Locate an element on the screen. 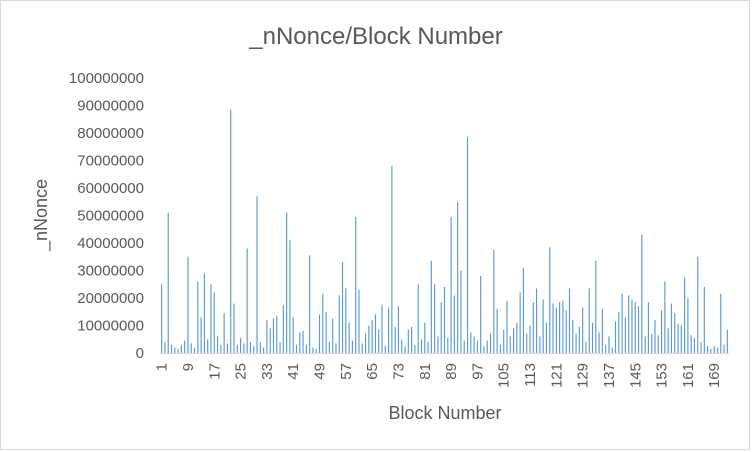  y-tick-label: 70000000 is located at coordinates (110, 161).